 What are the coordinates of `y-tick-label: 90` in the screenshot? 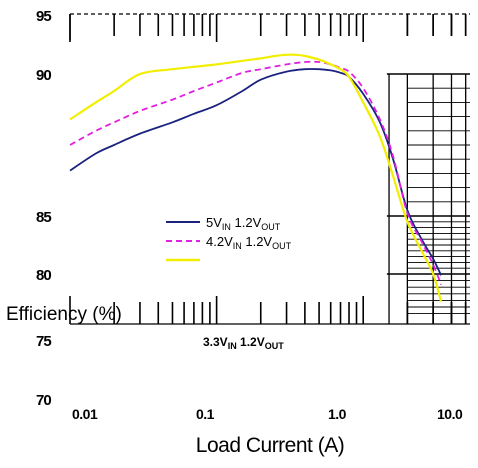 It's located at (43, 75).